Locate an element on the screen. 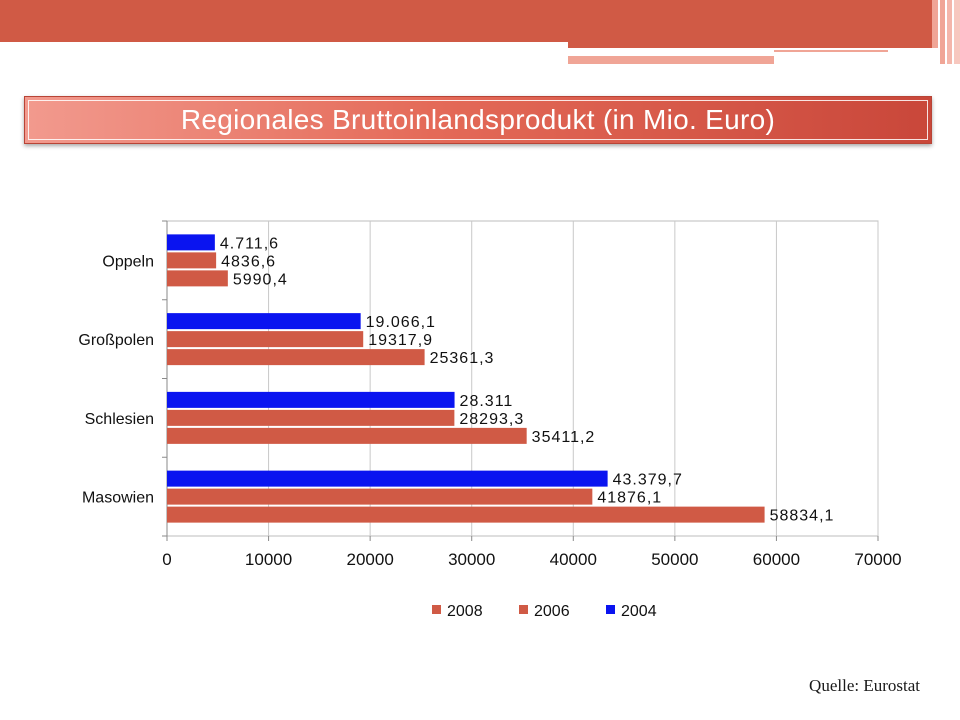 This screenshot has width=960, height=720. legend-label-2008: 2008 is located at coordinates (465, 611).